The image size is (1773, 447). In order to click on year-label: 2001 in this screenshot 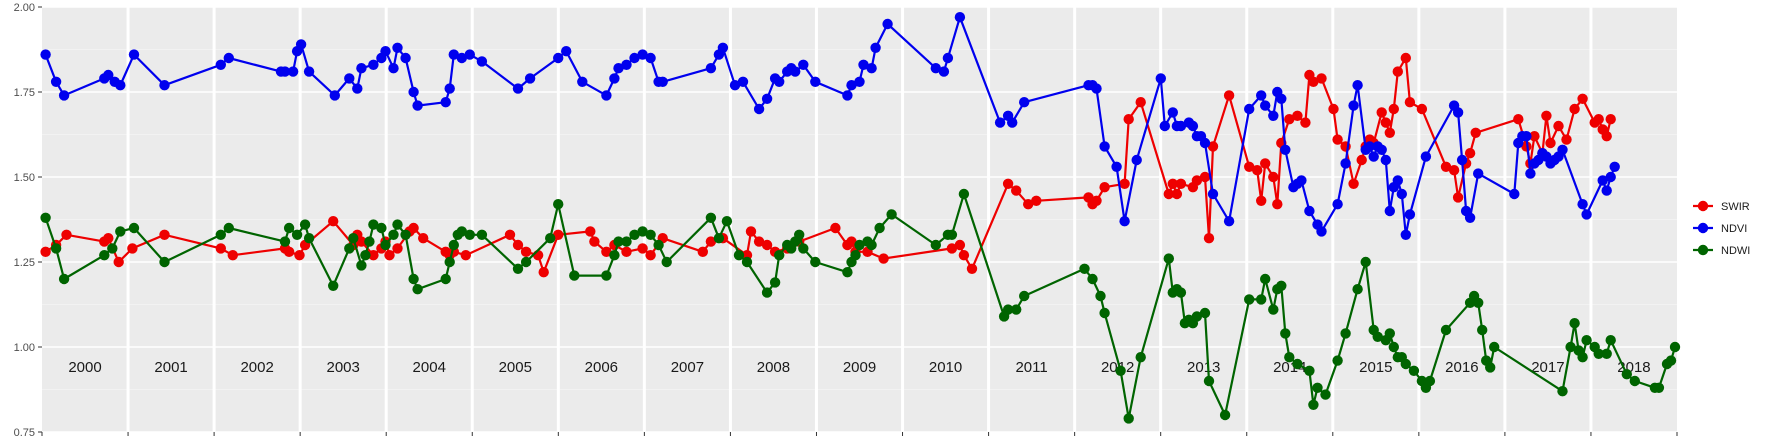, I will do `click(170, 367)`.